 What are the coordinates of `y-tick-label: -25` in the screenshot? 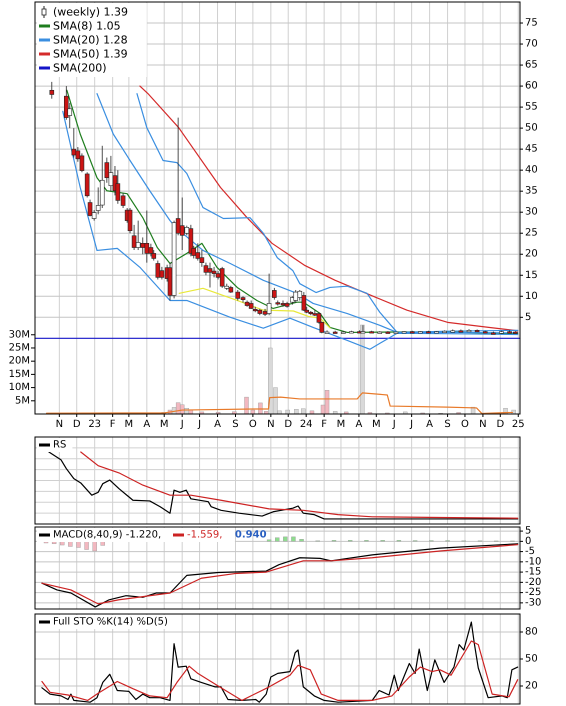 It's located at (533, 592).